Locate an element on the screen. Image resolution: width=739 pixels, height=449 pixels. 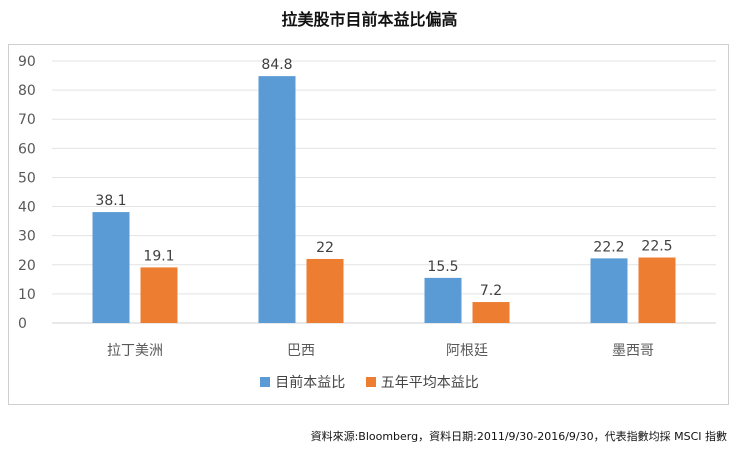
x-tick-labels: 拉丁美洲 巴西 阿根廷 墨西哥 is located at coordinates (380, 351).